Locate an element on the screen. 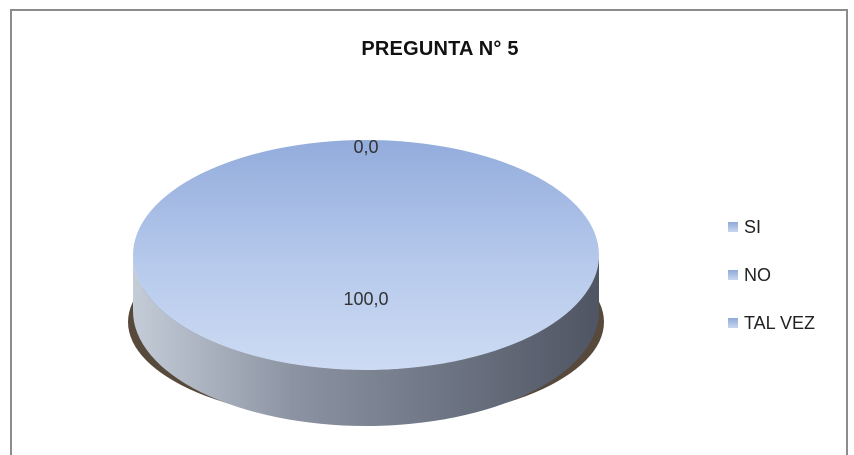 The image size is (854, 455). data-label-si: 100,0 is located at coordinates (365, 299).